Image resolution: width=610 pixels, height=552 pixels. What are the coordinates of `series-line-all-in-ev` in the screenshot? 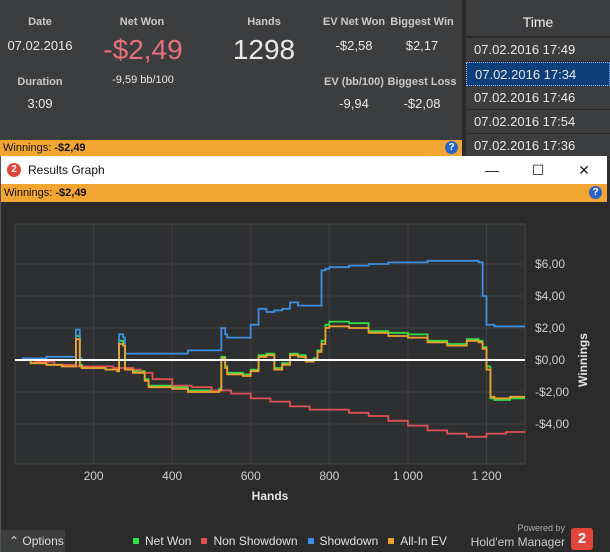 It's located at (270, 362).